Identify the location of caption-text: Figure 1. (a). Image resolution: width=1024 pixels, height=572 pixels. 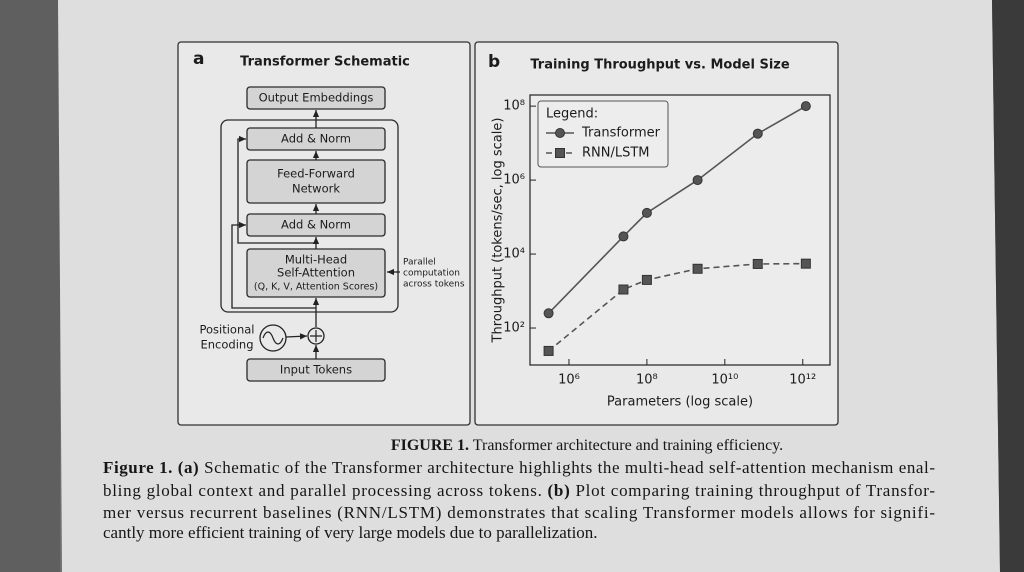
(151, 467).